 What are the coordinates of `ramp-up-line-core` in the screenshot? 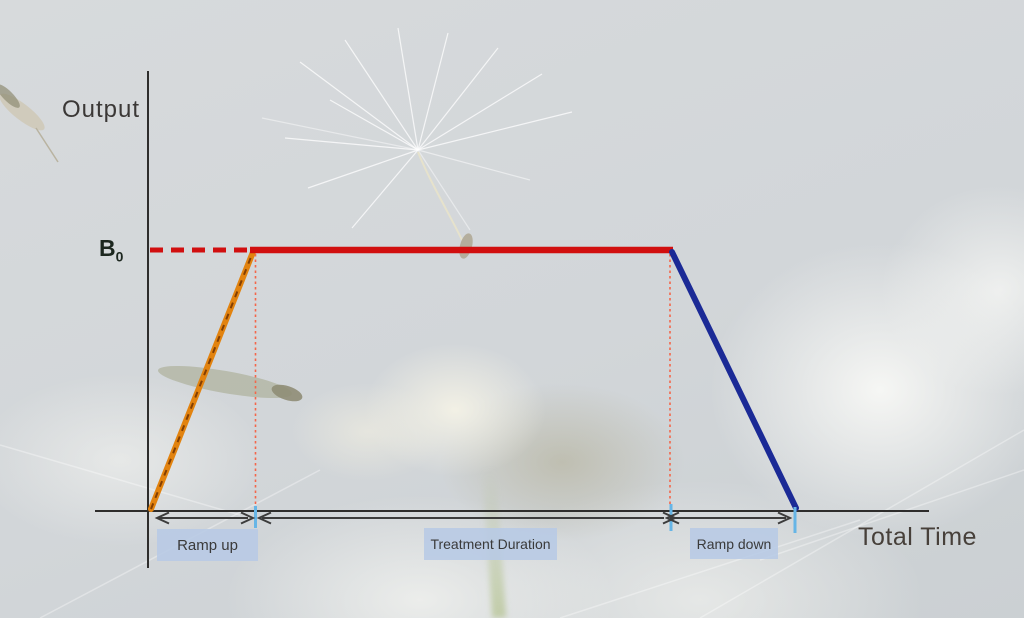 It's located at (202, 380).